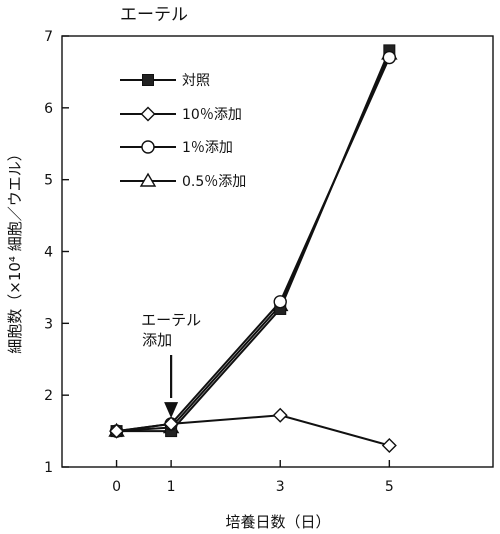  Describe the element at coordinates (171, 410) in the screenshot. I see `arrow-head` at that location.